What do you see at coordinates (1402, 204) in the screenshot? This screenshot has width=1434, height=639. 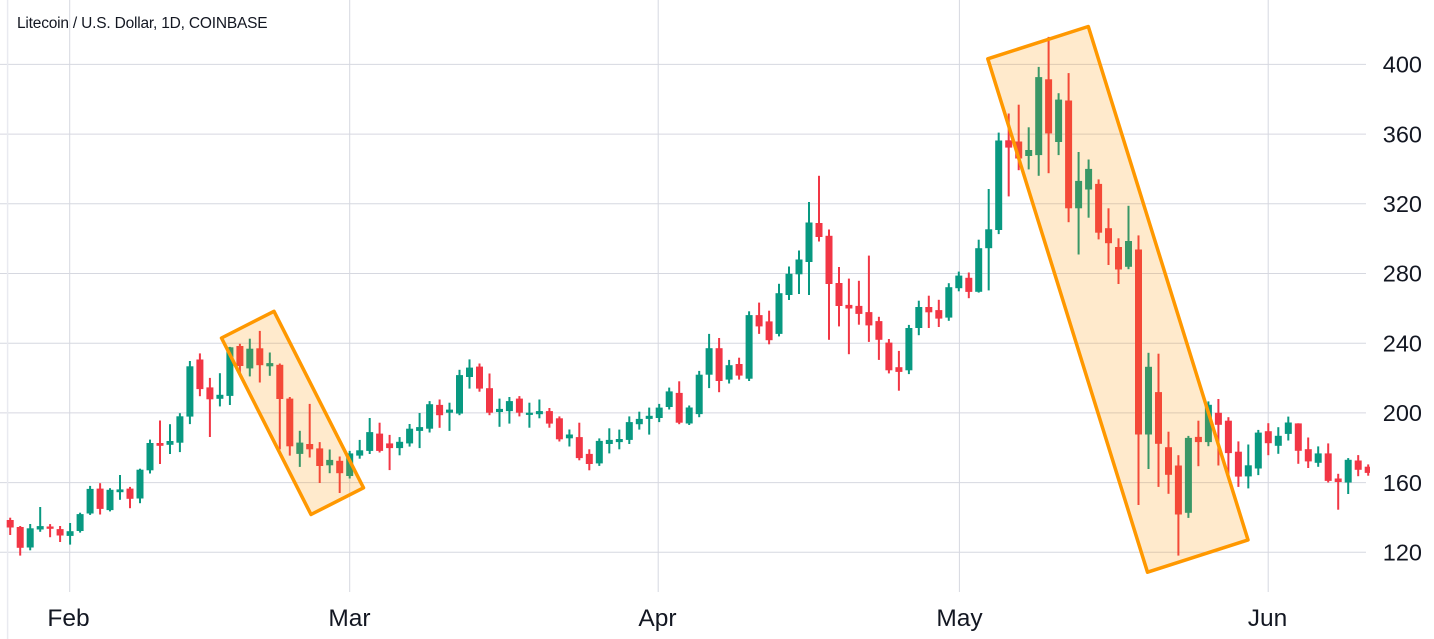 I see `svg-text: 320` at bounding box center [1402, 204].